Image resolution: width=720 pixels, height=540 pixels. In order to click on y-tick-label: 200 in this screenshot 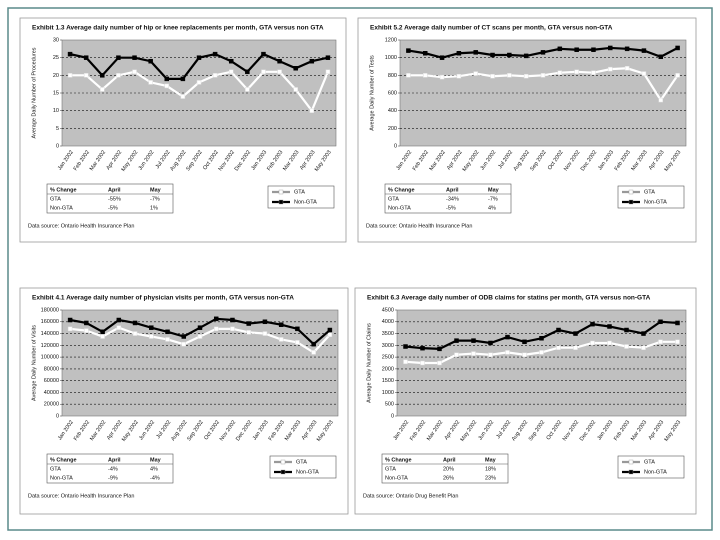, I will do `click(392, 129)`.